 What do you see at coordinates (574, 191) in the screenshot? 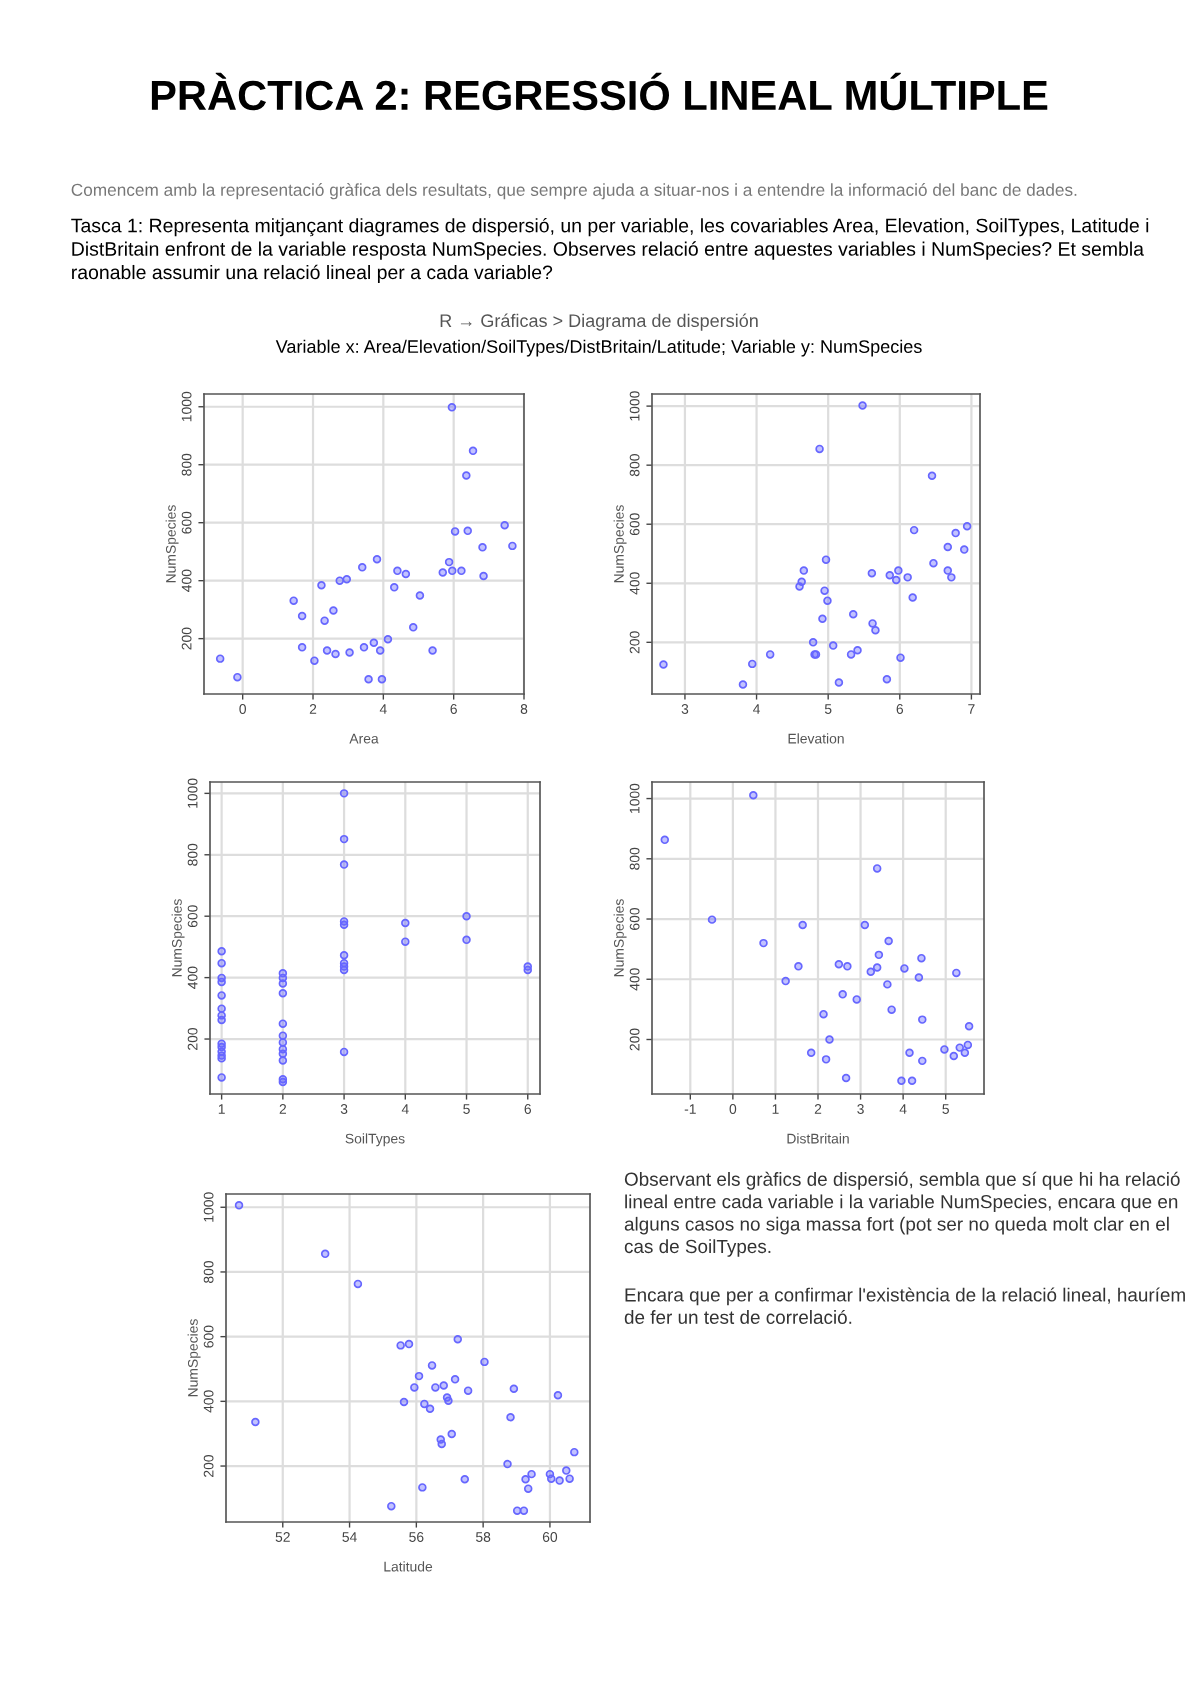
I see `text: Comencem amb la representació gràfica dels resultats, que sempre ajuda a situar-nos i a entendre la informació del banc de dades.` at bounding box center [574, 191].